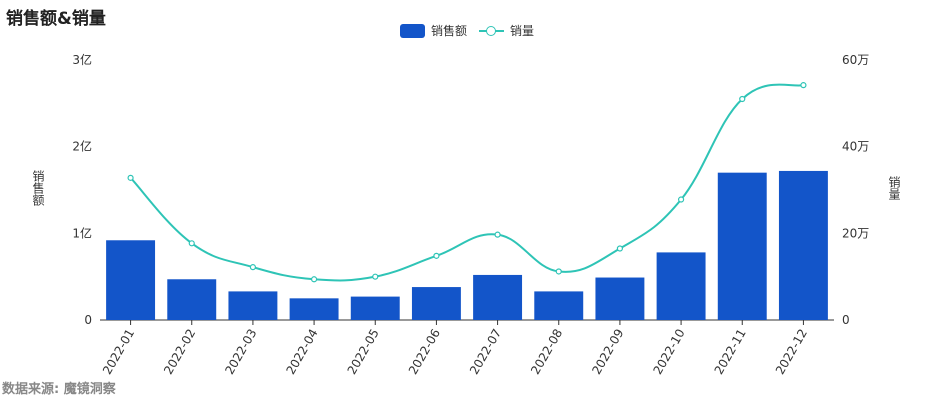 The width and height of the screenshot is (934, 400). Describe the element at coordinates (506, 30) in the screenshot. I see `legend-item-volume: 销量` at that location.